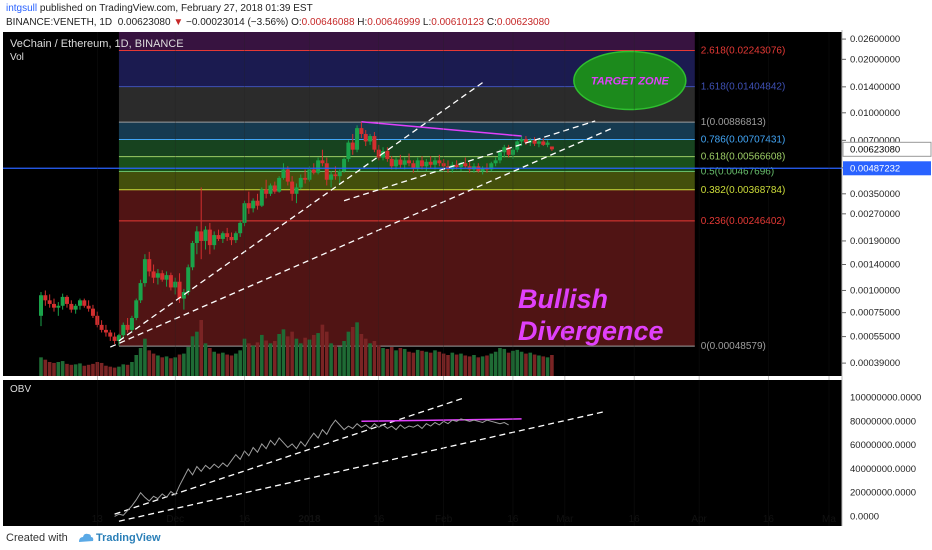 The height and width of the screenshot is (550, 932). What do you see at coordinates (743, 50) in the screenshot?
I see `fib-level-label: 2.618(0.02243076)` at bounding box center [743, 50].